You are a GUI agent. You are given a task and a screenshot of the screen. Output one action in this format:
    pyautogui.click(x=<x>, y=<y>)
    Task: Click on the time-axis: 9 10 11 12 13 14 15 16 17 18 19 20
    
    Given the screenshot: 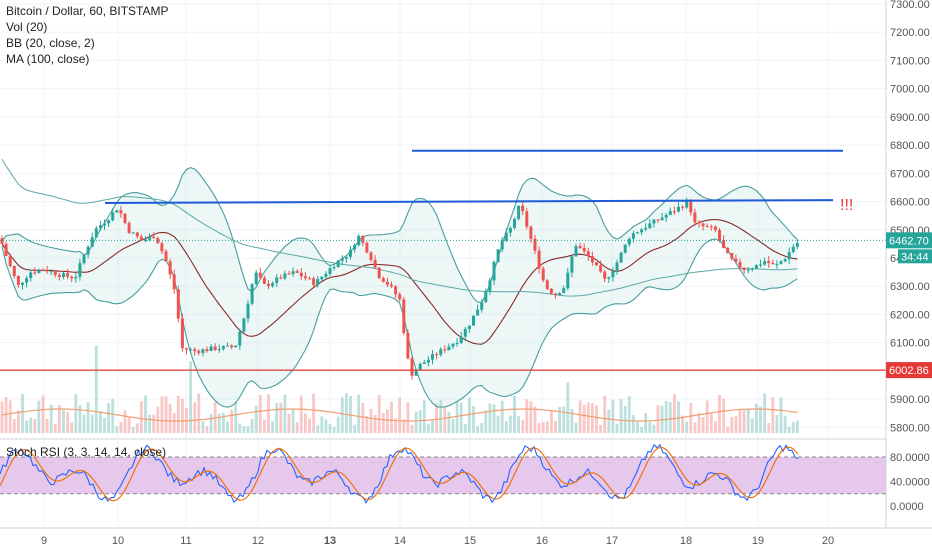 What is the action you would take?
    pyautogui.click(x=466, y=537)
    